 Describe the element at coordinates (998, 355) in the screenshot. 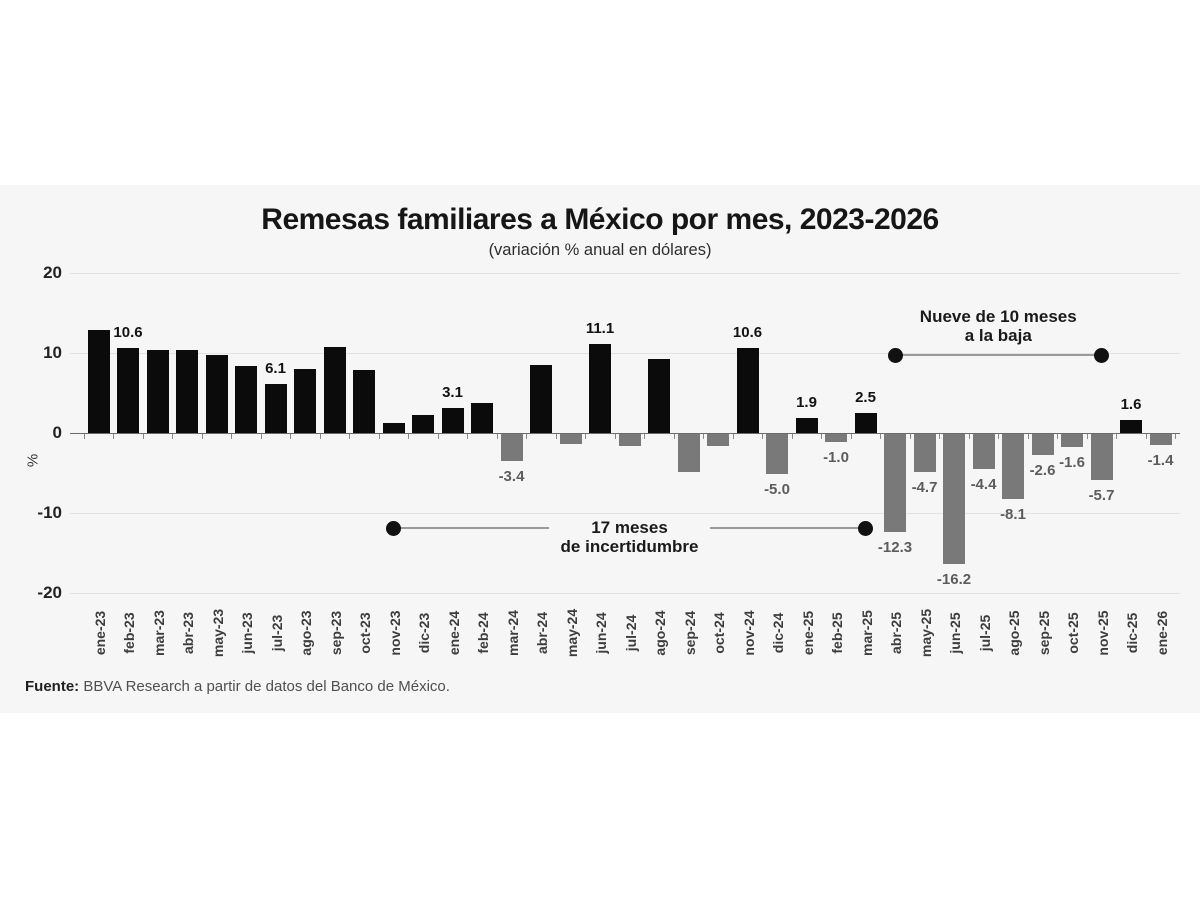

I see `annotation-line-a-la-baja` at that location.